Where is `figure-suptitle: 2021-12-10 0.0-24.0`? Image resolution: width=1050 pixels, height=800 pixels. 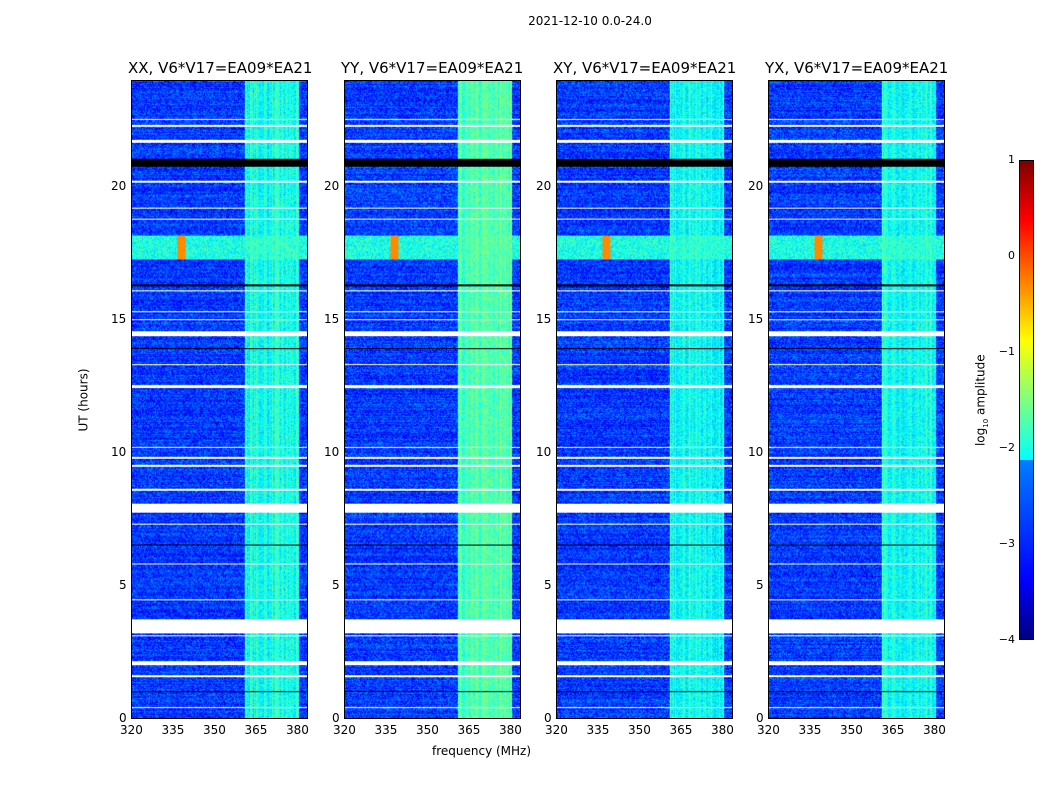
figure-suptitle: 2021-12-10 0.0-24.0 is located at coordinates (590, 21).